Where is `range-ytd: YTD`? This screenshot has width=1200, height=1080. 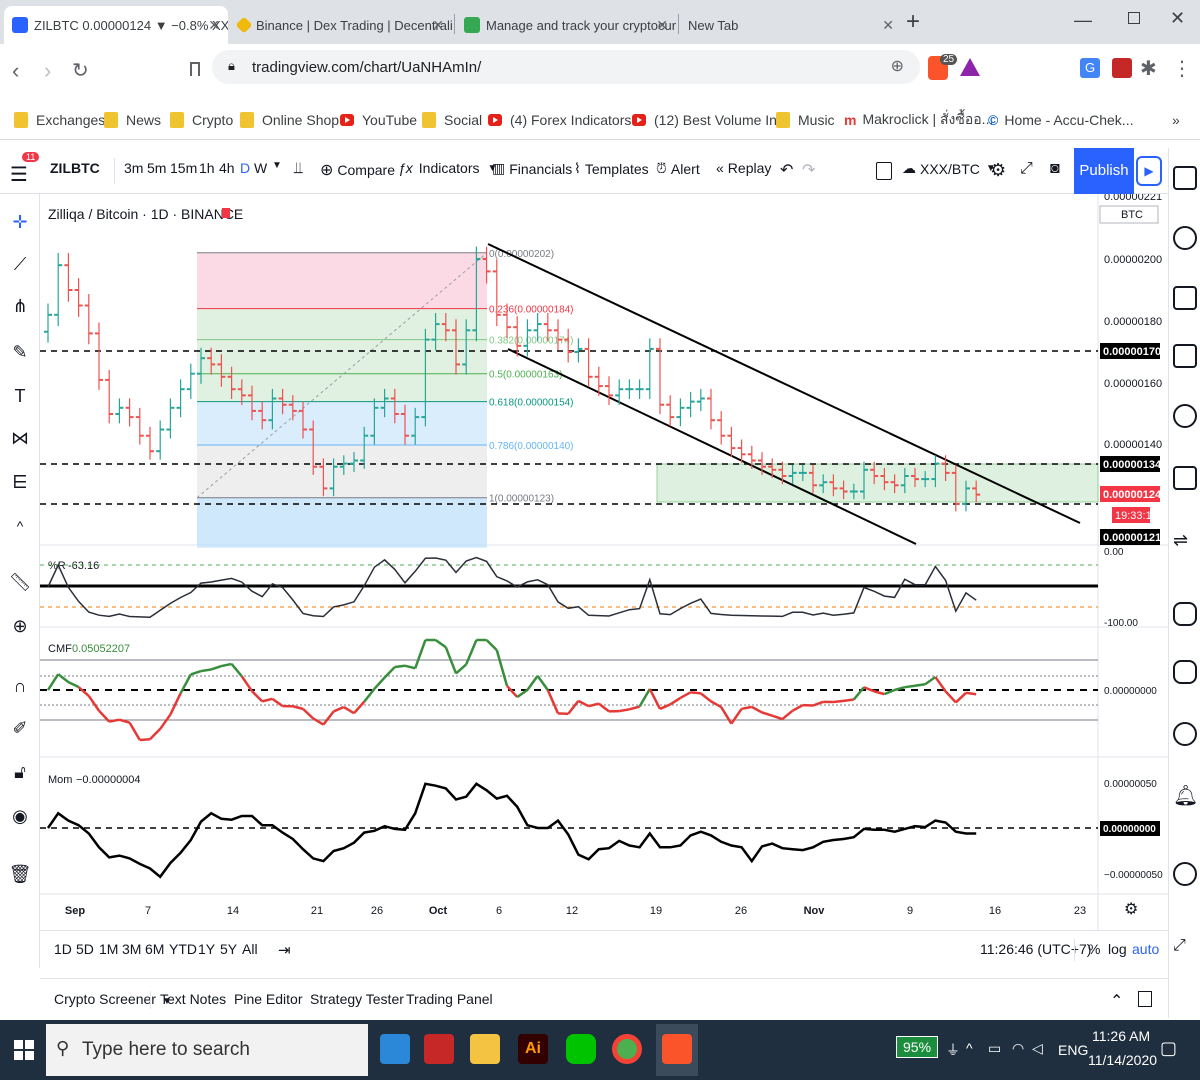
range-ytd: YTD is located at coordinates (183, 949).